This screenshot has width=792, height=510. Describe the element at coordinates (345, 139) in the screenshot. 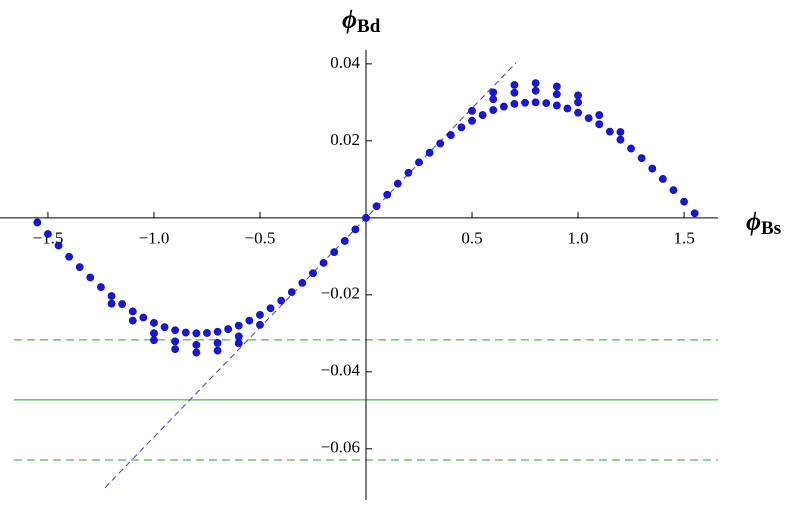

I see `y-tick-label: 0.02` at that location.